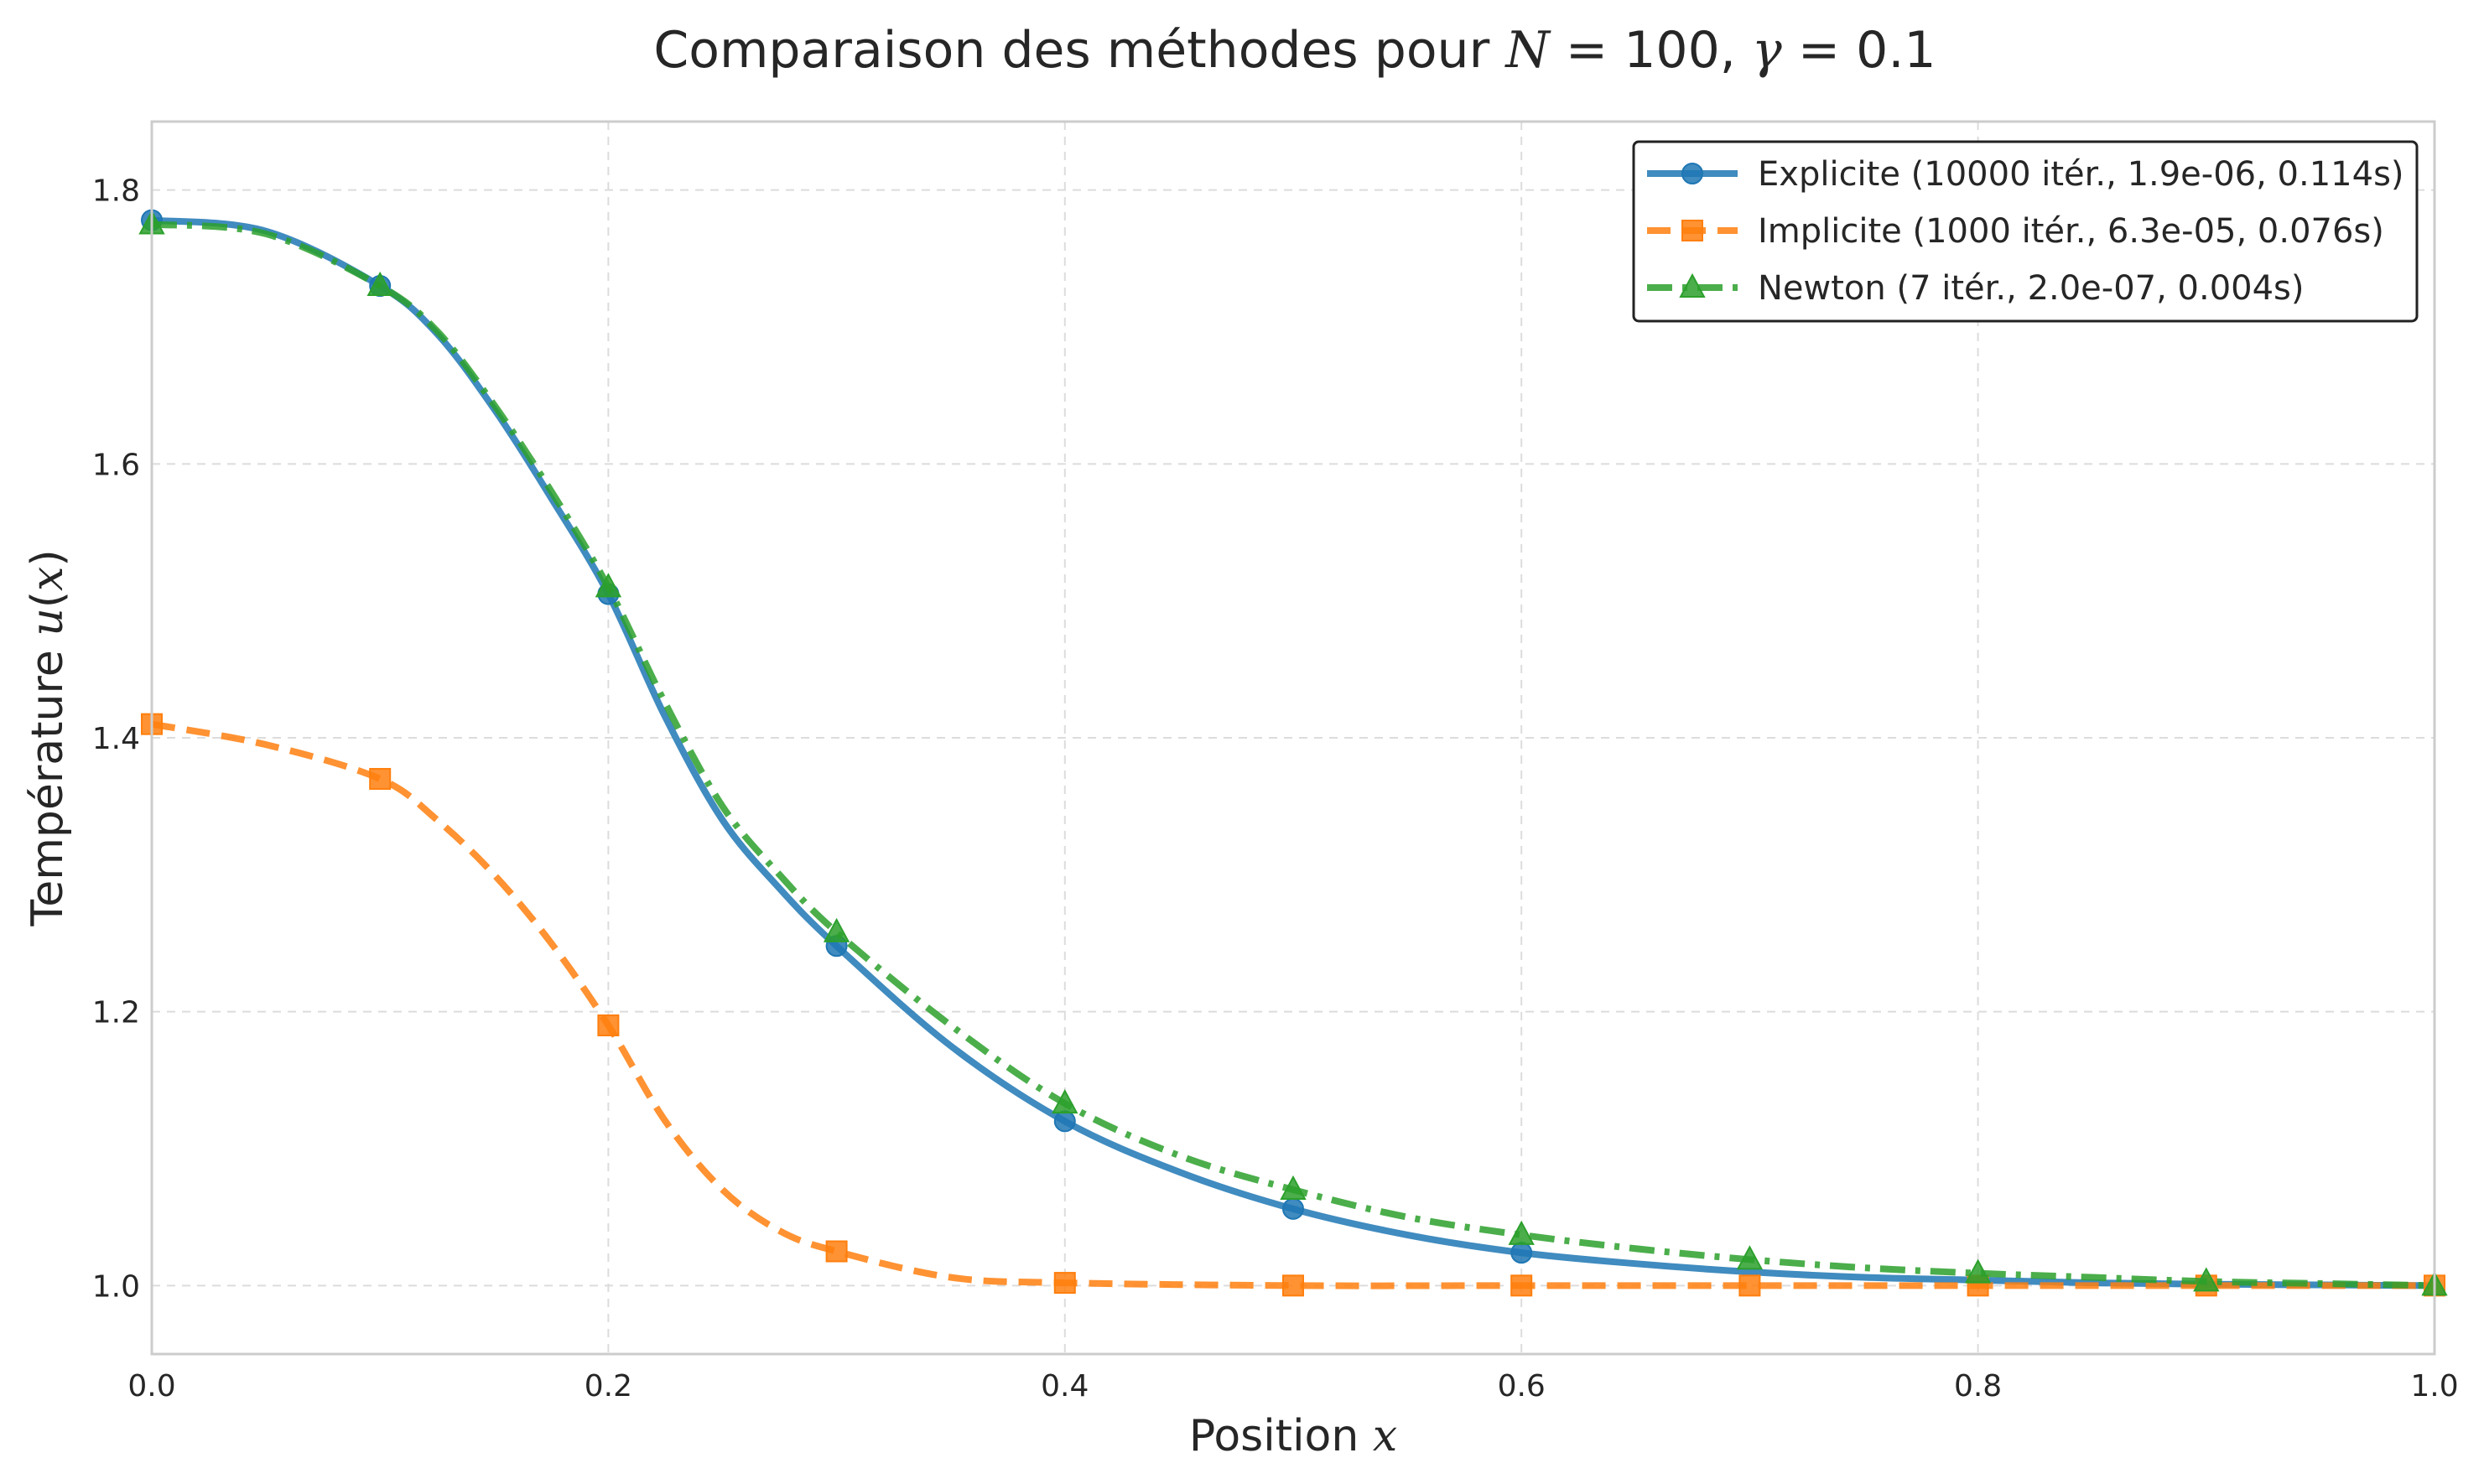 This screenshot has height=1484, width=2484. Describe the element at coordinates (1859, 50) in the screenshot. I see `title-gamma-equals: = 0.1` at that location.